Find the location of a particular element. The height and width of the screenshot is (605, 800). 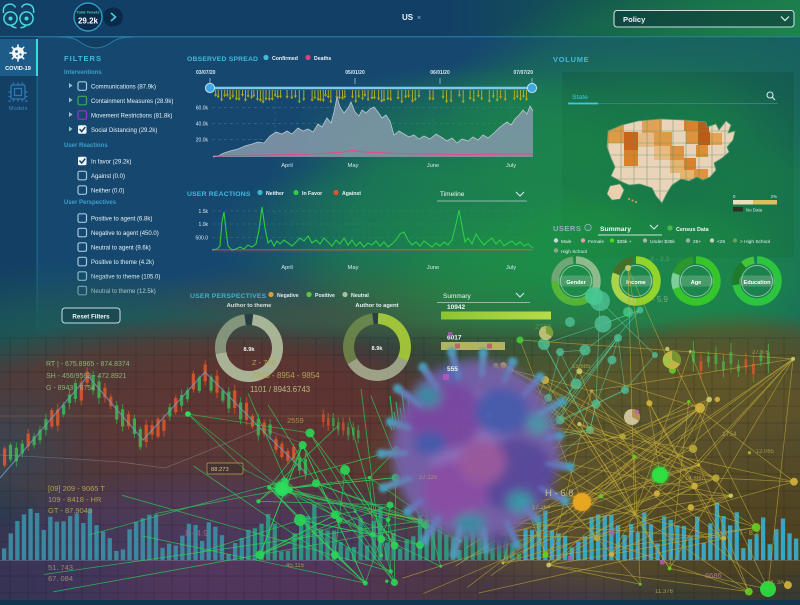

svg-text: 1.5k is located at coordinates (204, 212).